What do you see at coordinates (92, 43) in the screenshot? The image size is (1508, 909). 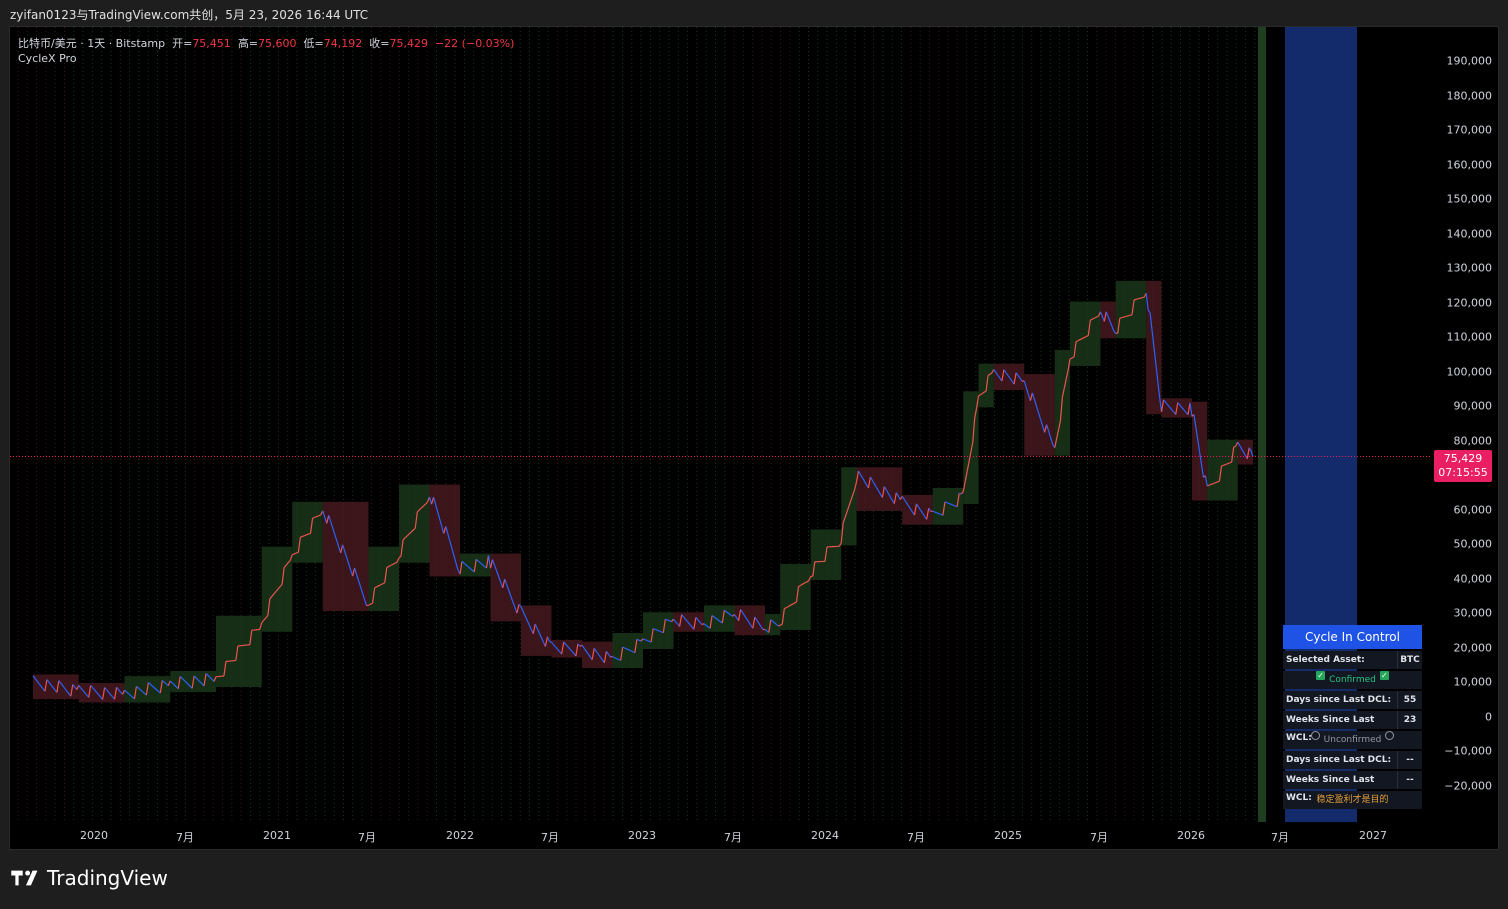 I see `symbol-label: 比特币/美元 · 1天 · Bitstamp` at bounding box center [92, 43].